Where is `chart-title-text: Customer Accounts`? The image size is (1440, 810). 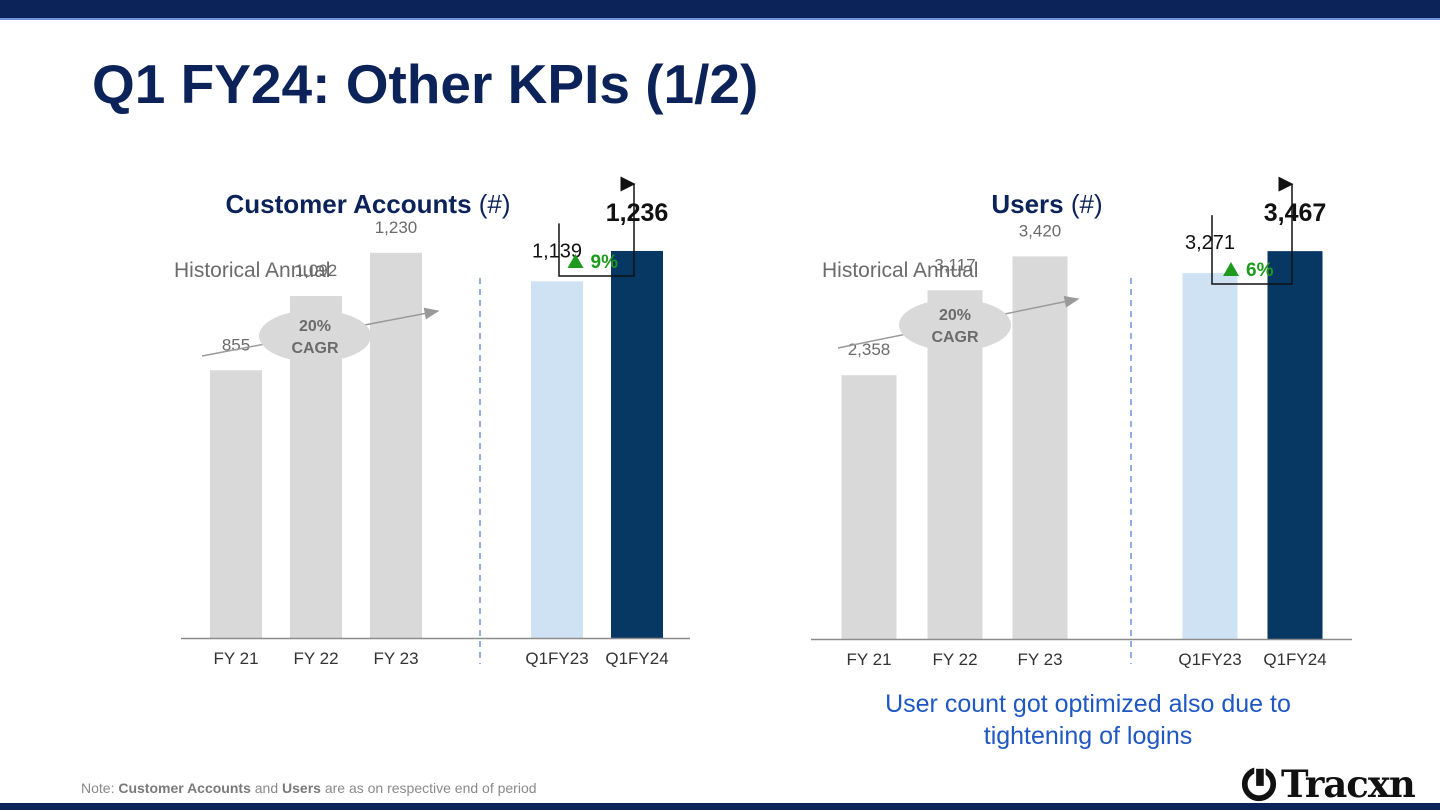
chart-title-text: Customer Accounts is located at coordinates (348, 204).